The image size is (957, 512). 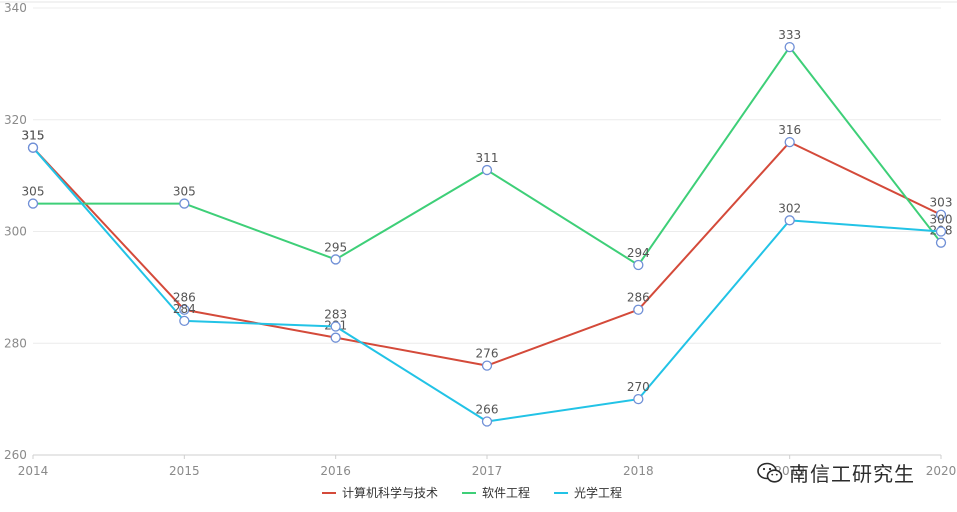 What do you see at coordinates (598, 492) in the screenshot?
I see `legend-label: 光学工程` at bounding box center [598, 492].